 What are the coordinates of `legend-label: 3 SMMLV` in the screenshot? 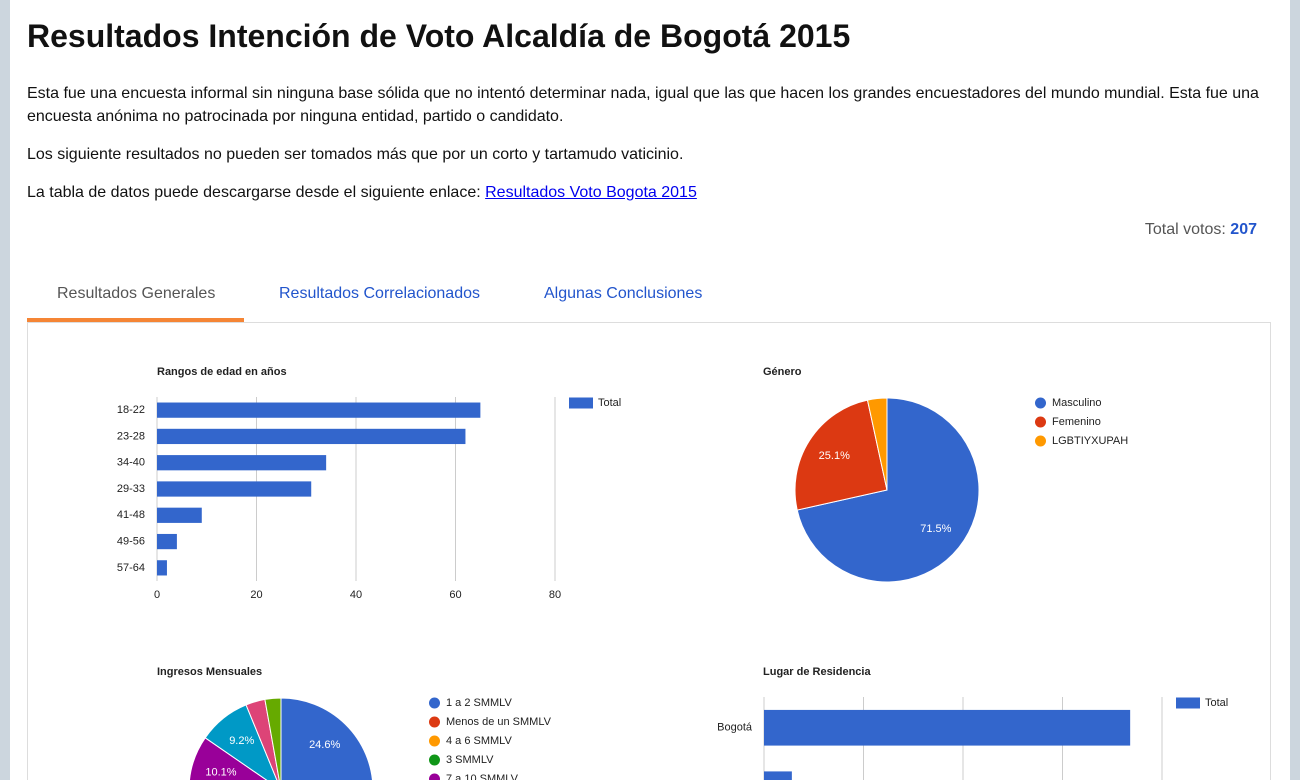 It's located at (470, 760).